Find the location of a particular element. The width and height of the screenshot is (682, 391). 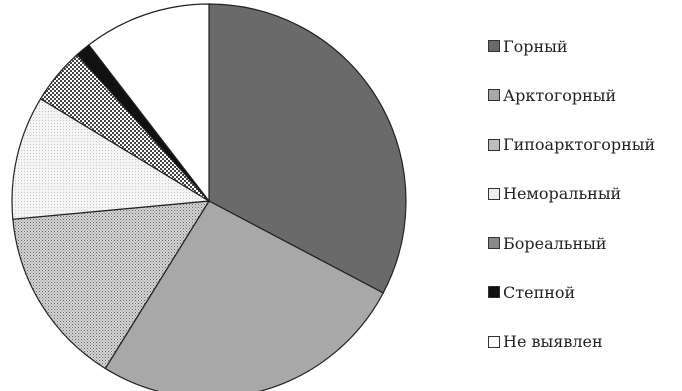

legend-label: Степной is located at coordinates (539, 292).